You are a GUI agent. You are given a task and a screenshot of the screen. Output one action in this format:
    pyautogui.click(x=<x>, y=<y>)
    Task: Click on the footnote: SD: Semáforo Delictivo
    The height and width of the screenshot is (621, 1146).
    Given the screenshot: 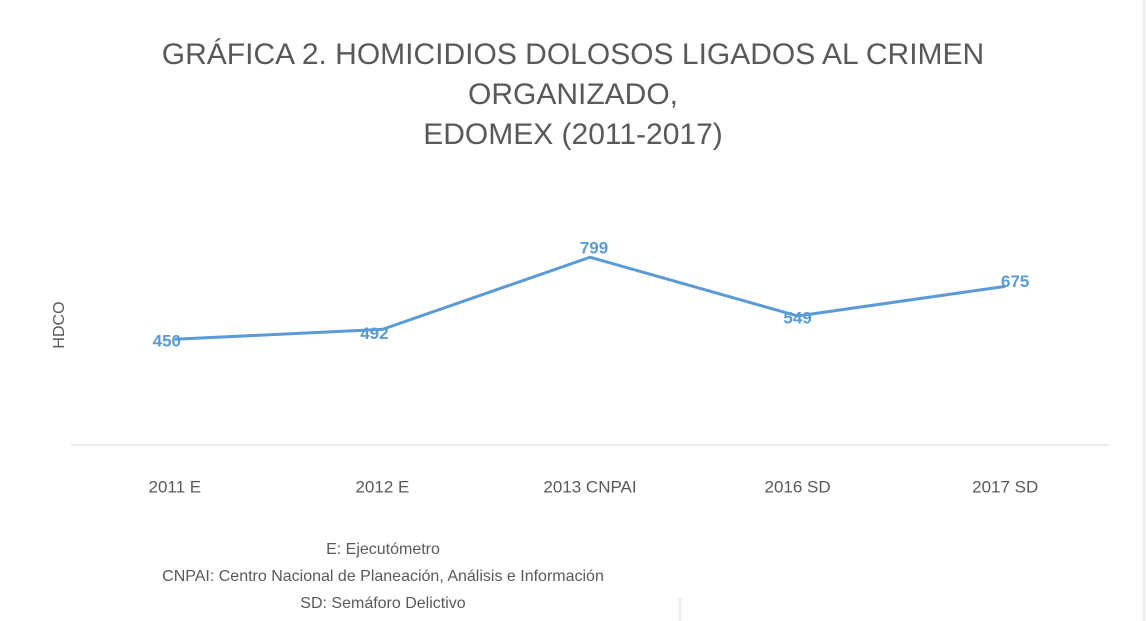 What is the action you would take?
    pyautogui.click(x=382, y=603)
    